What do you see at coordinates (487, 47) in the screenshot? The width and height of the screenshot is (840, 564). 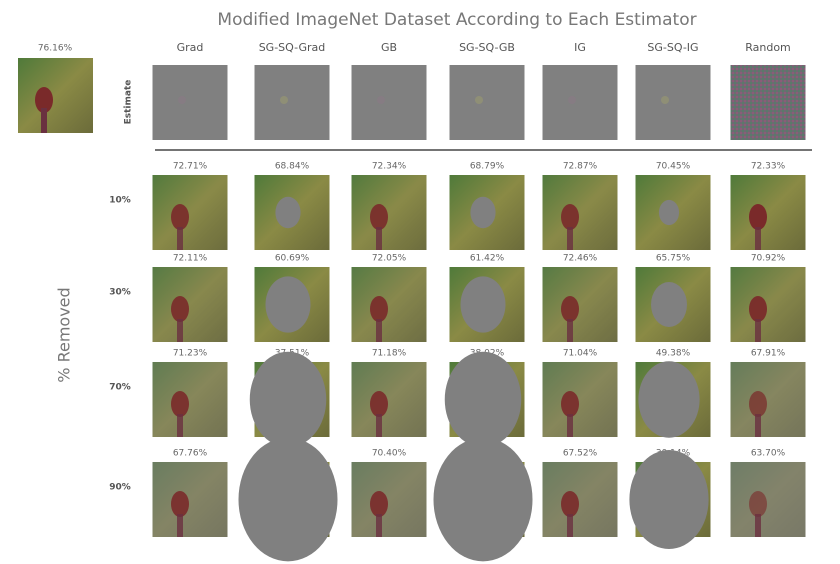 I see `column-label: SG-SQ-GB` at bounding box center [487, 47].